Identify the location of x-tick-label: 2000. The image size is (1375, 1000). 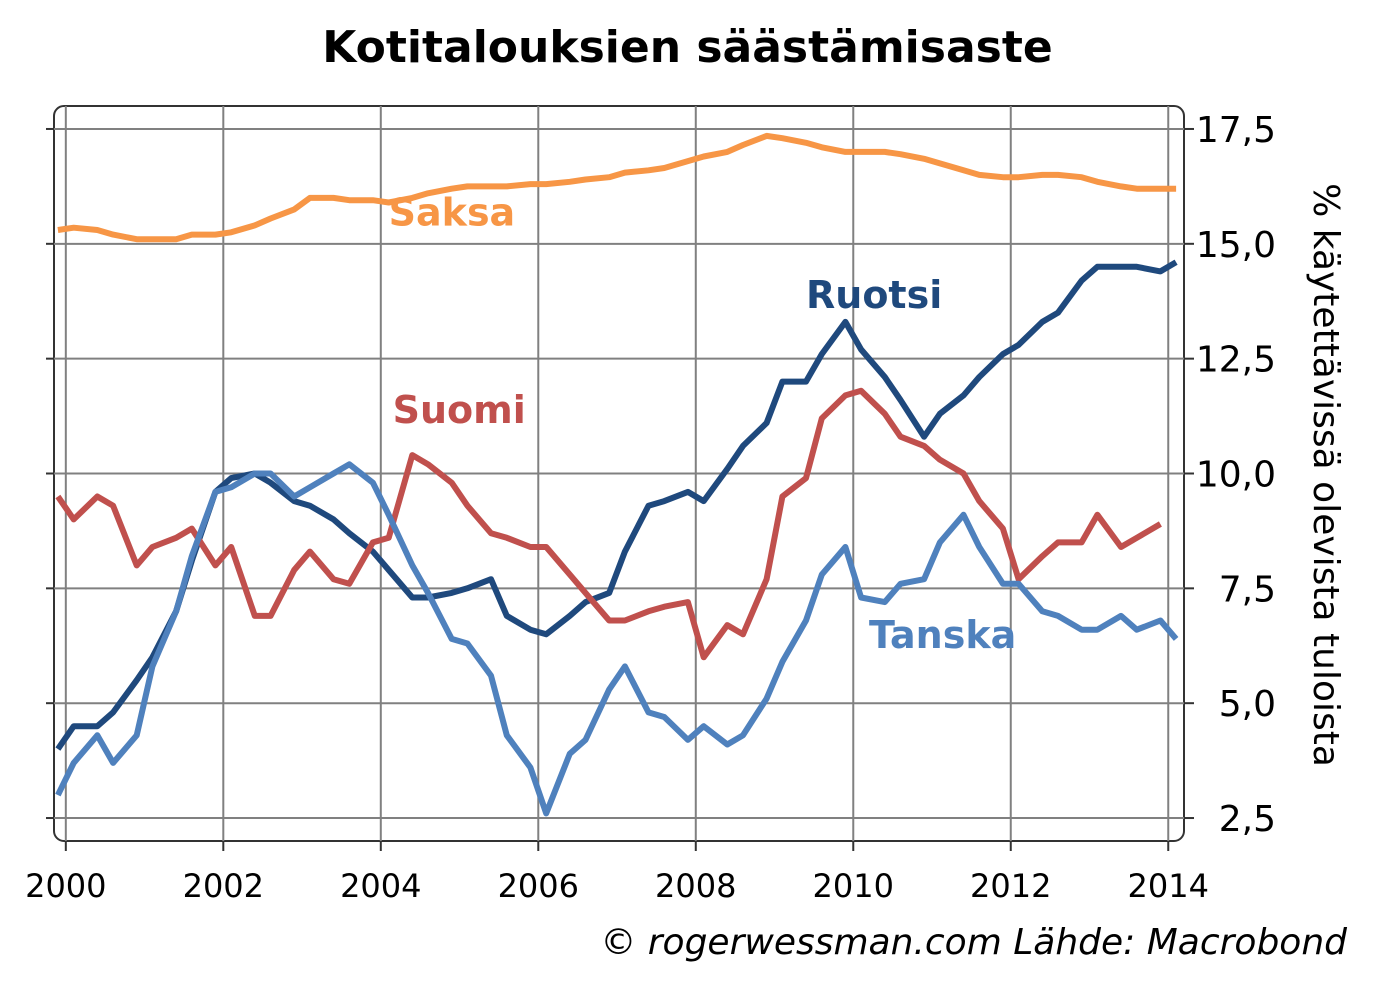
(65, 886).